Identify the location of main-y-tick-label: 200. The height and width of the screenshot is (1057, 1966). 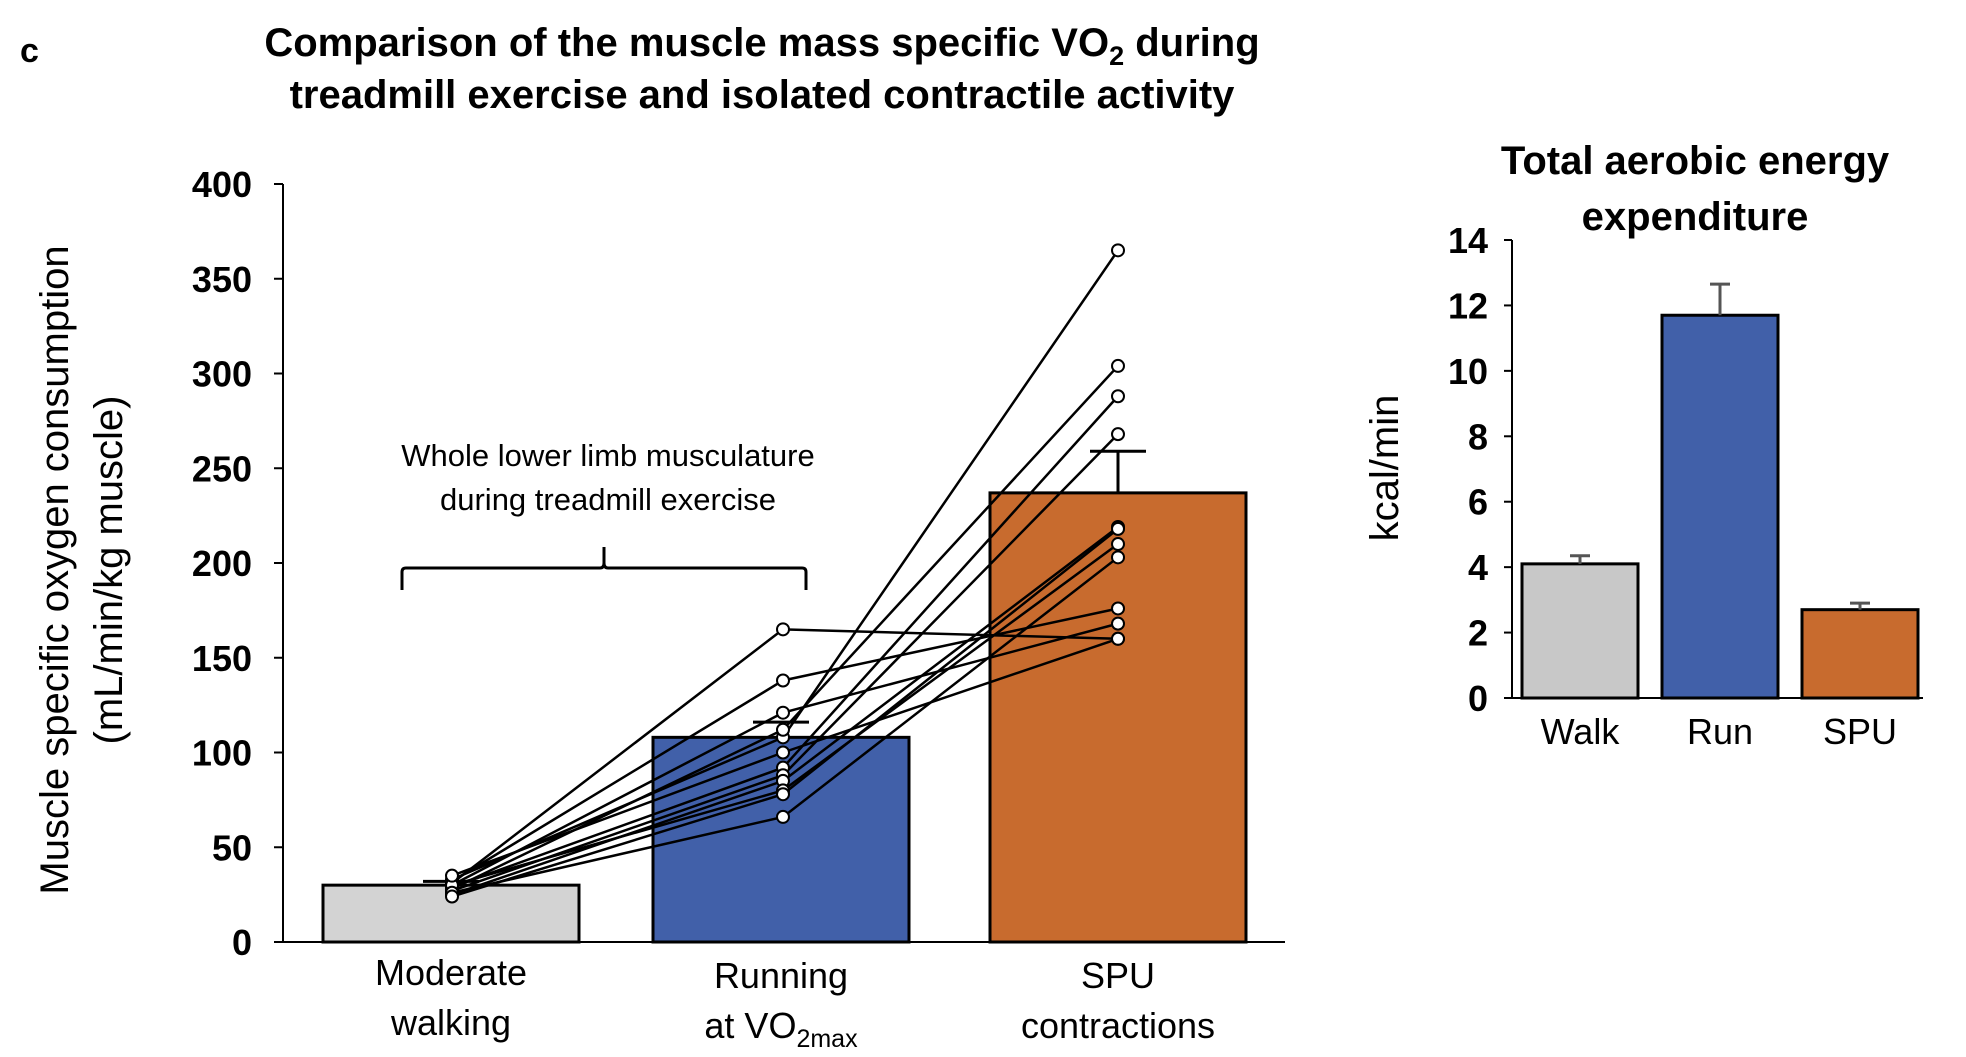
(222, 563).